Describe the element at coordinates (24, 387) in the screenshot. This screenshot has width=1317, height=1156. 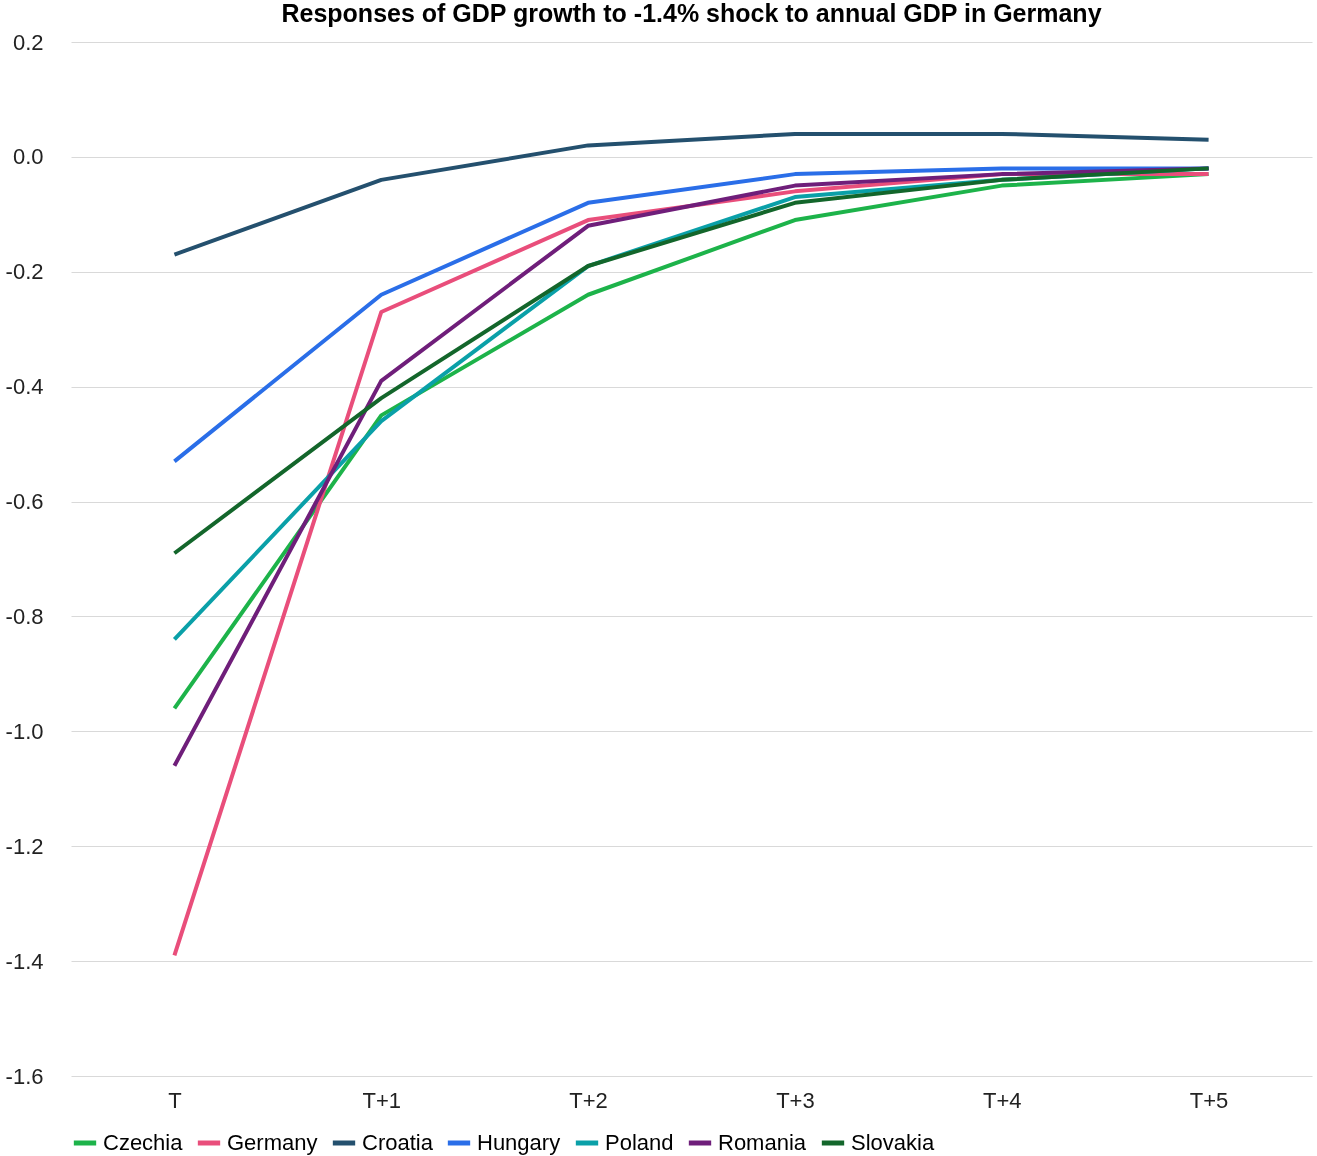
I see `y-tick-label: -0.4` at that location.